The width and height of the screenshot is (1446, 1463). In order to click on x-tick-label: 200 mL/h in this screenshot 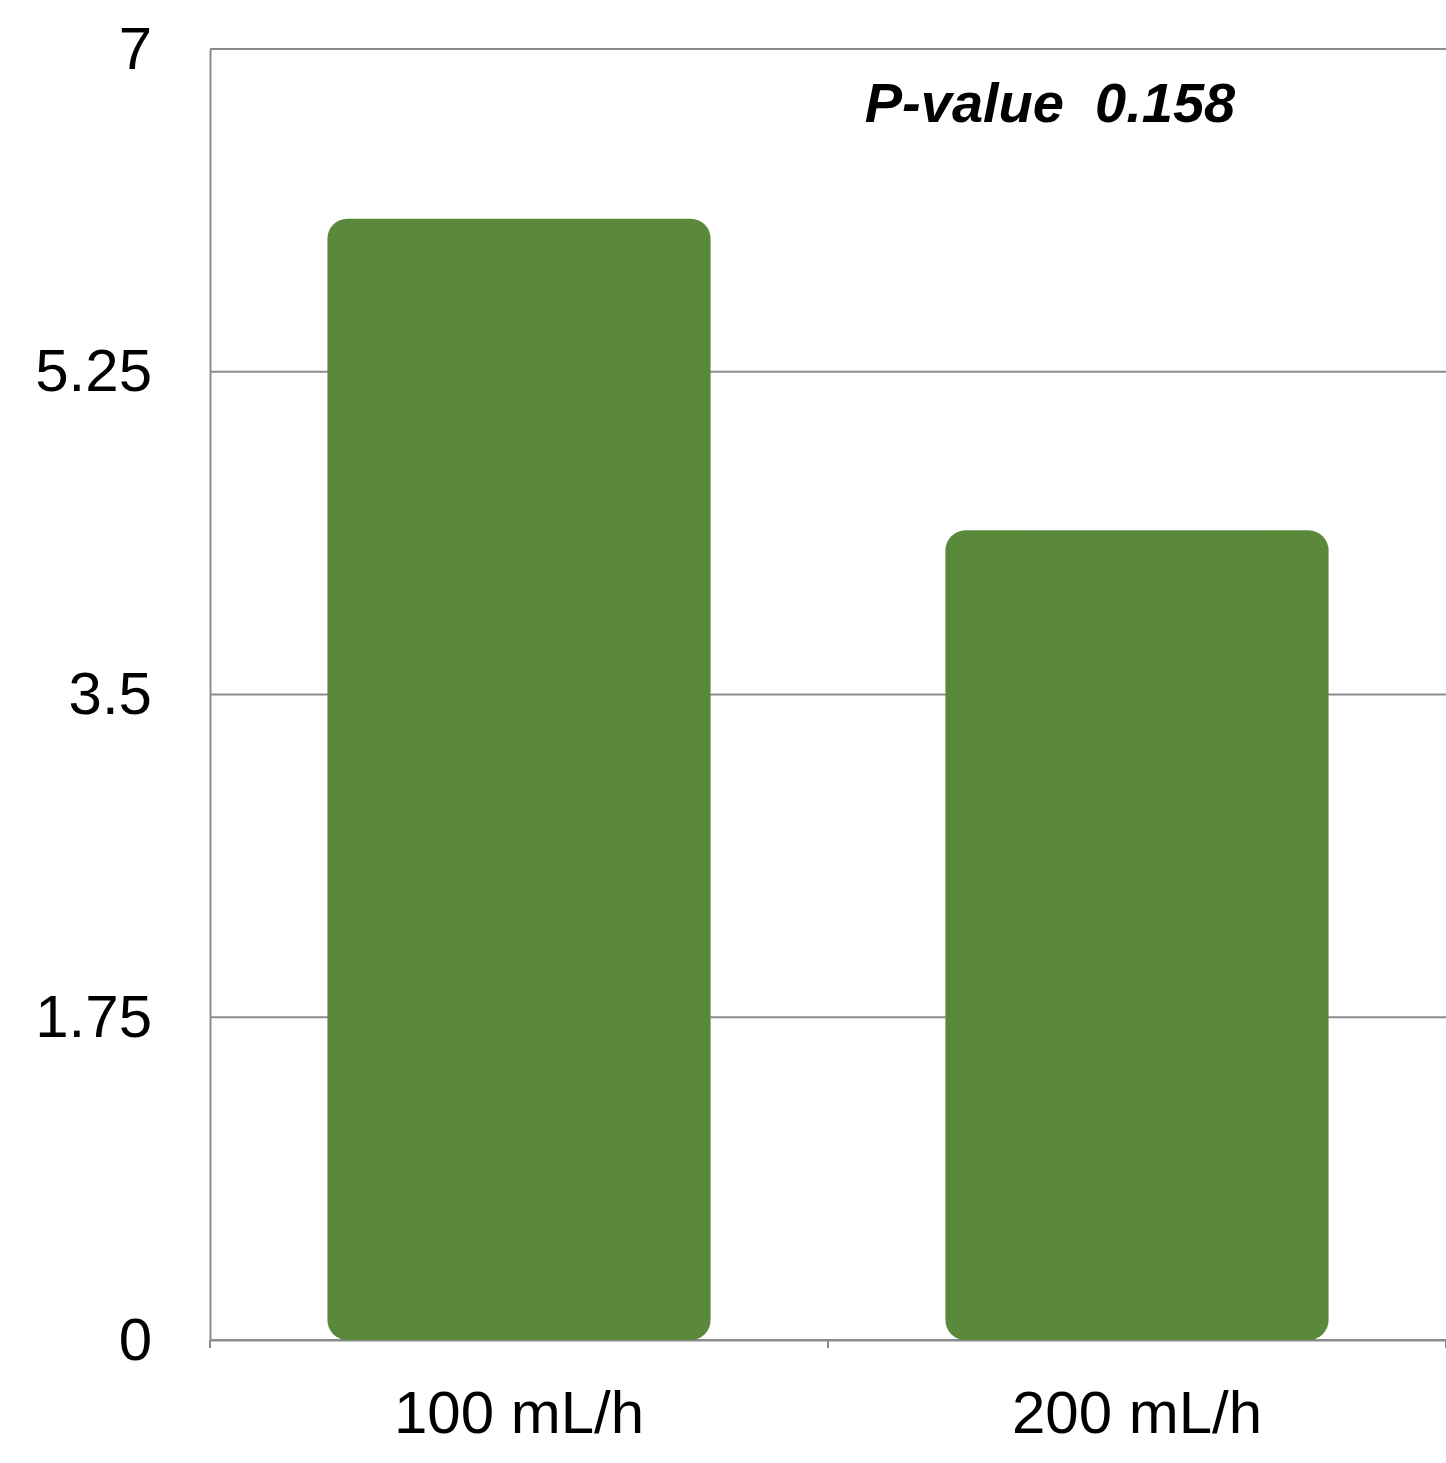, I will do `click(1137, 1412)`.